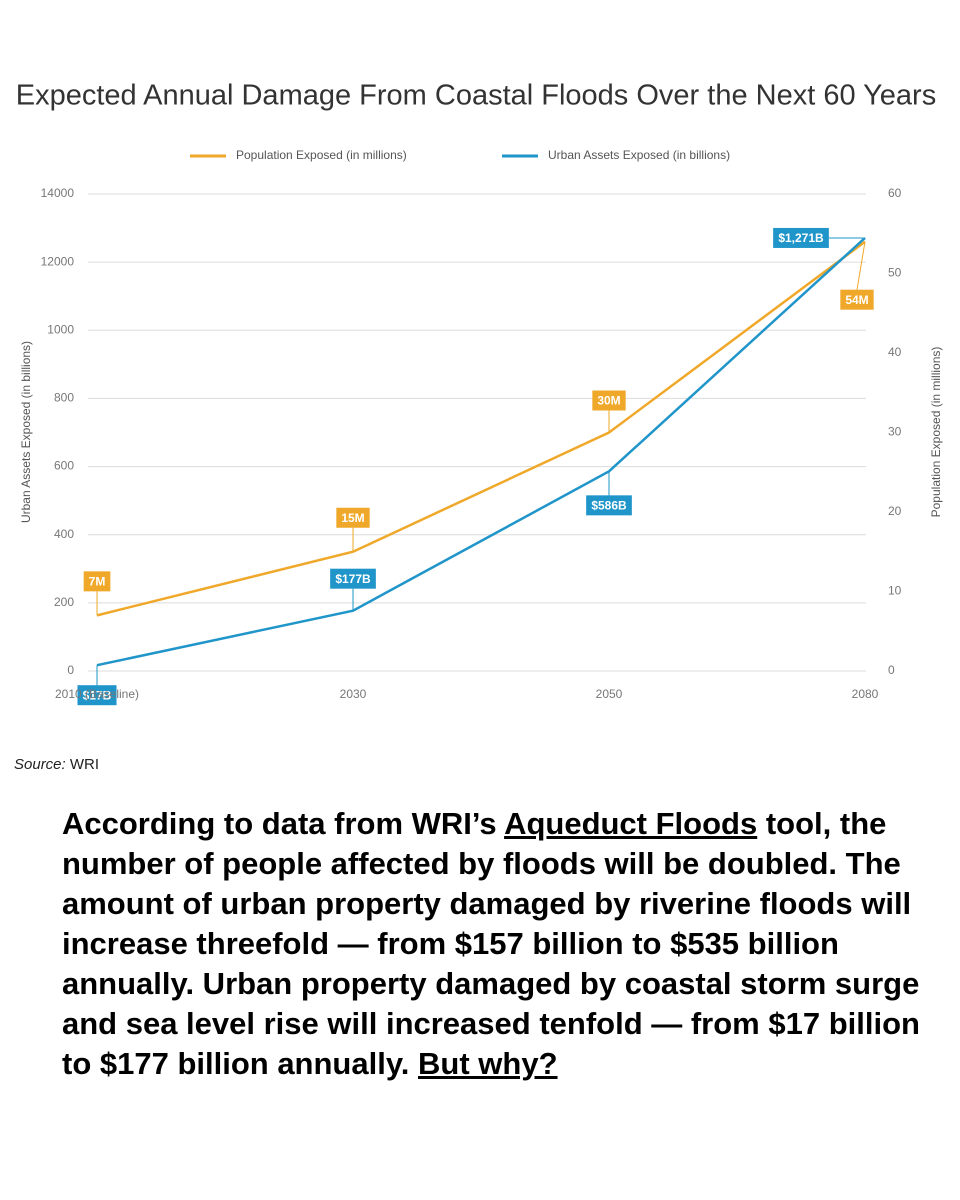  Describe the element at coordinates (64, 602) in the screenshot. I see `y-tick-label: 200` at that location.